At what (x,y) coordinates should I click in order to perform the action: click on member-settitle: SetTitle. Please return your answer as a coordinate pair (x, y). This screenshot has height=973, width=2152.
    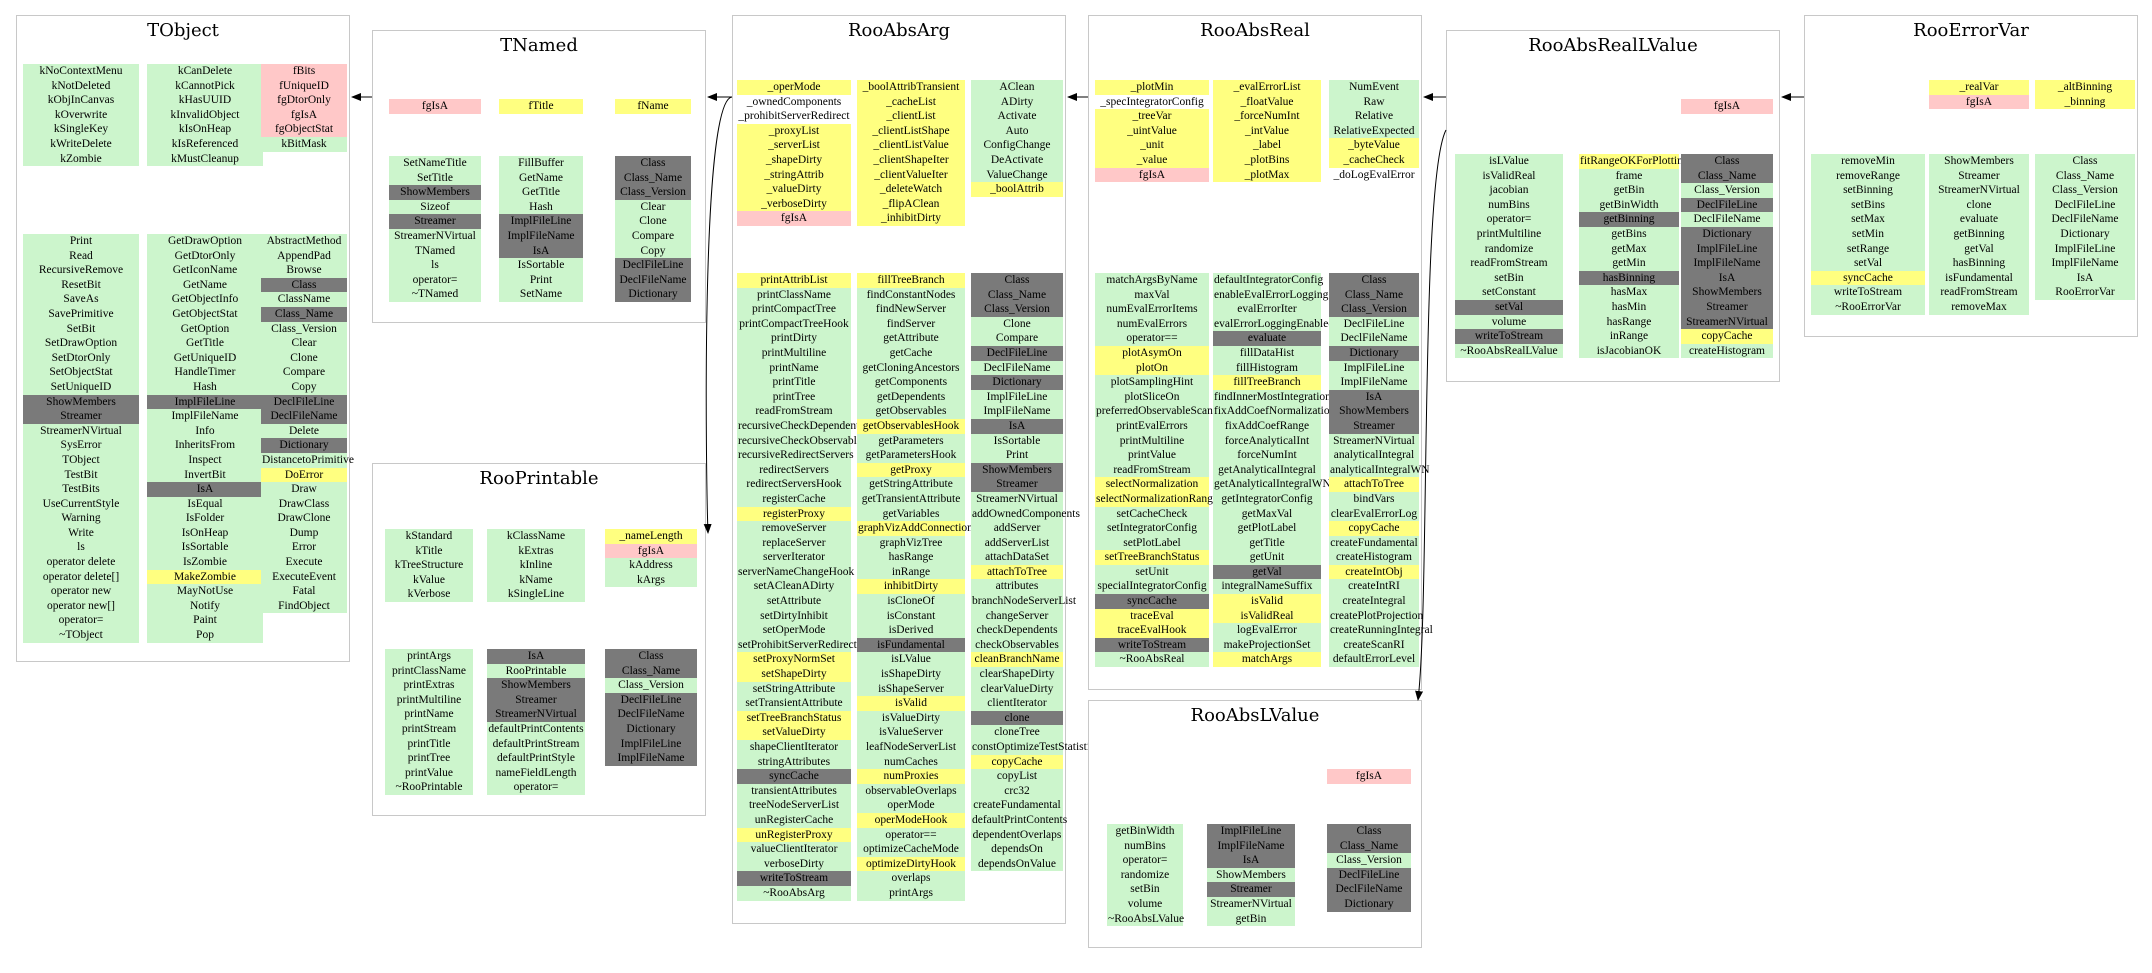
    Looking at the image, I should click on (435, 178).